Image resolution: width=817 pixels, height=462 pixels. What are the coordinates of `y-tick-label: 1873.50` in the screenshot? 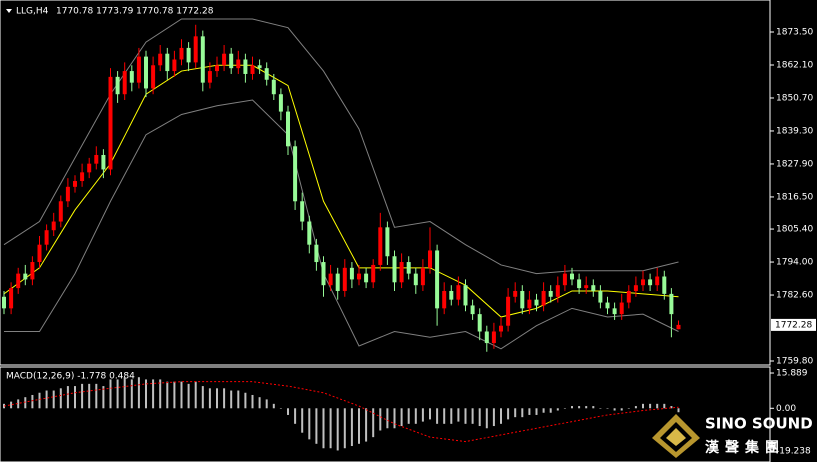 It's located at (794, 33).